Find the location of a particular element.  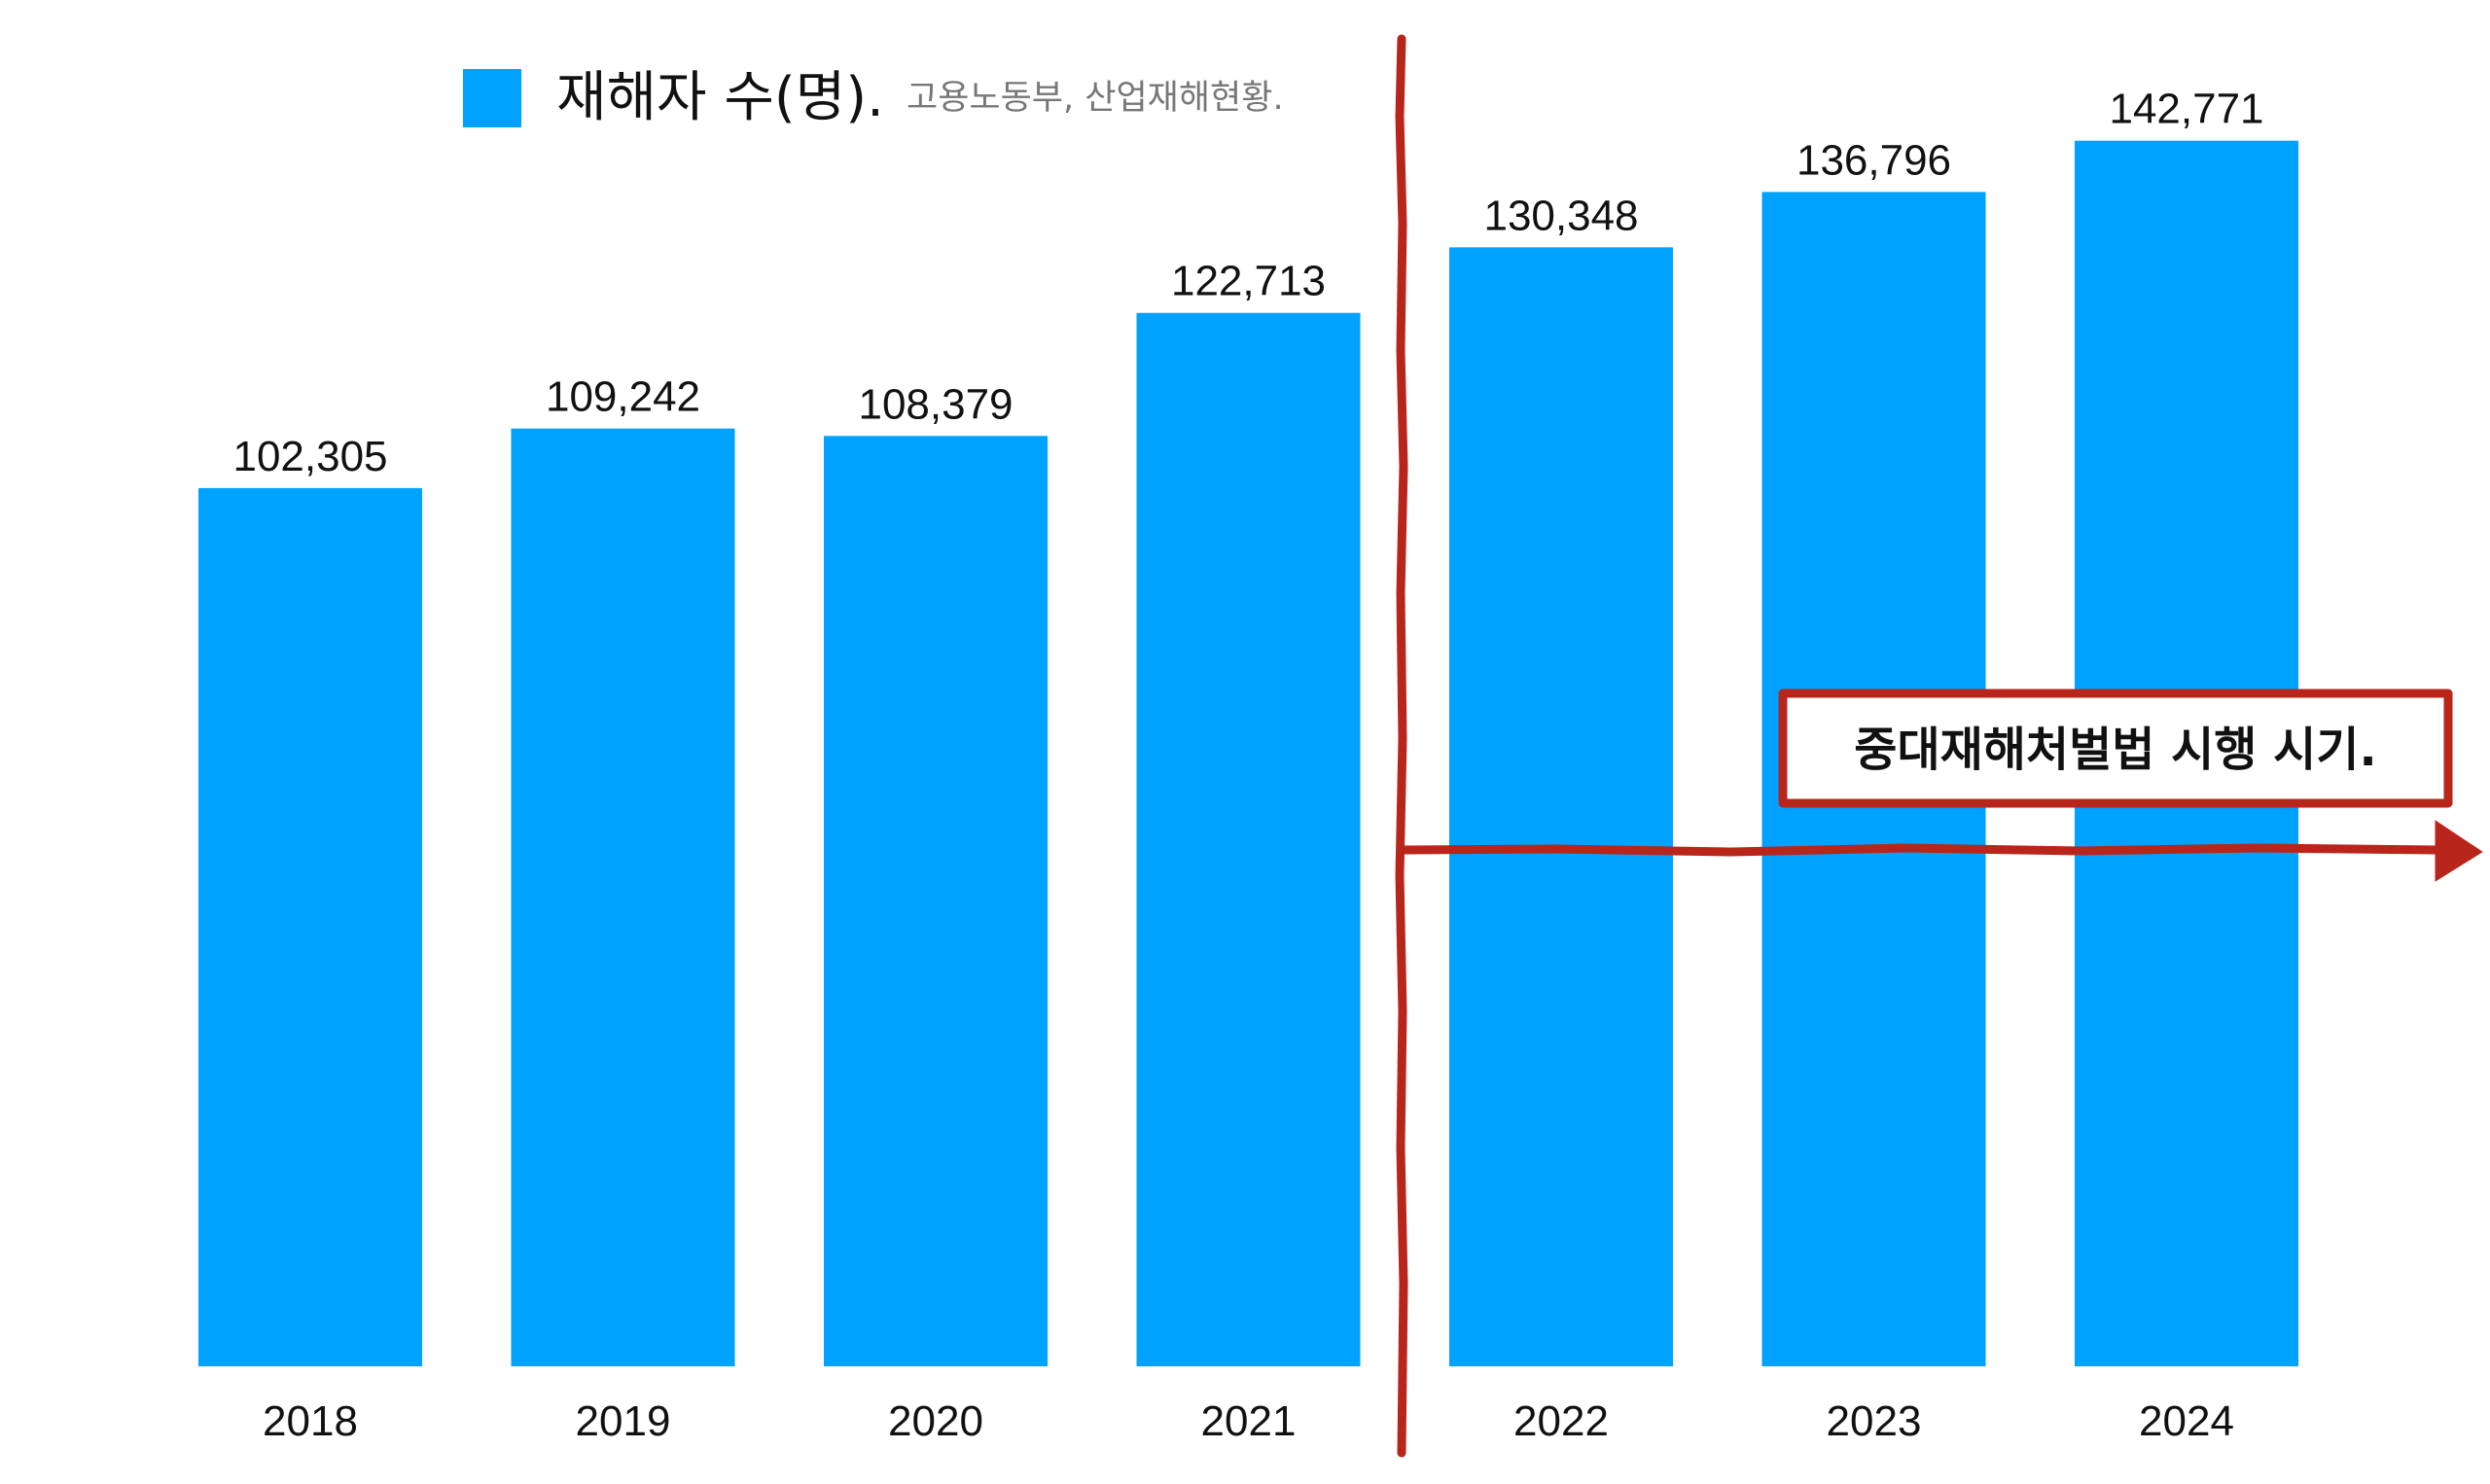

arrow-shaft is located at coordinates (1920, 850).